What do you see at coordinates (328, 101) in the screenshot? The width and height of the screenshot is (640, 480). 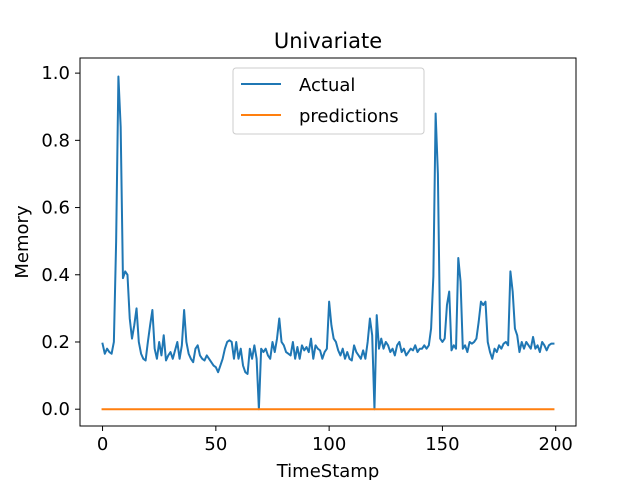 I see `legend: Actual predictions` at bounding box center [328, 101].